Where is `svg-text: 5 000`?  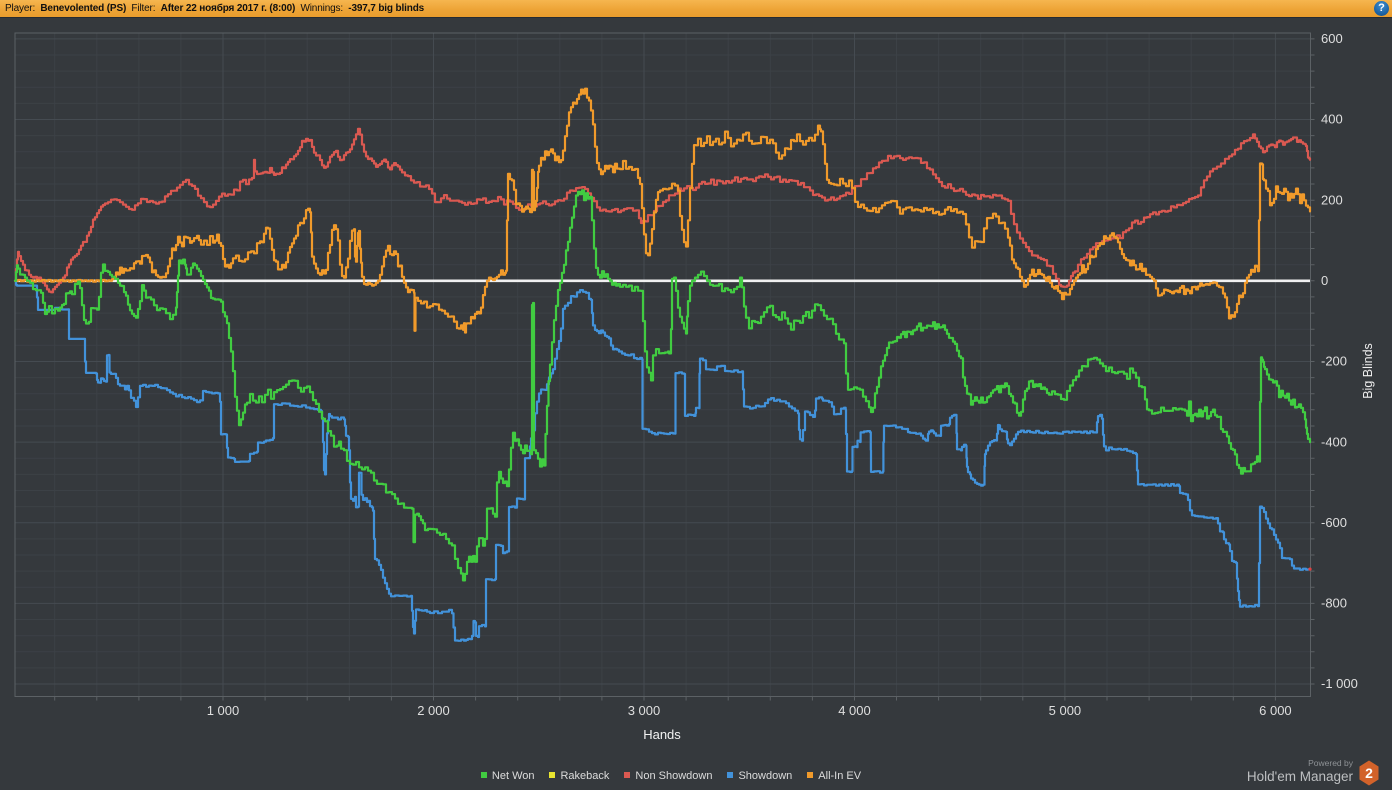
svg-text: 5 000 is located at coordinates (1065, 710).